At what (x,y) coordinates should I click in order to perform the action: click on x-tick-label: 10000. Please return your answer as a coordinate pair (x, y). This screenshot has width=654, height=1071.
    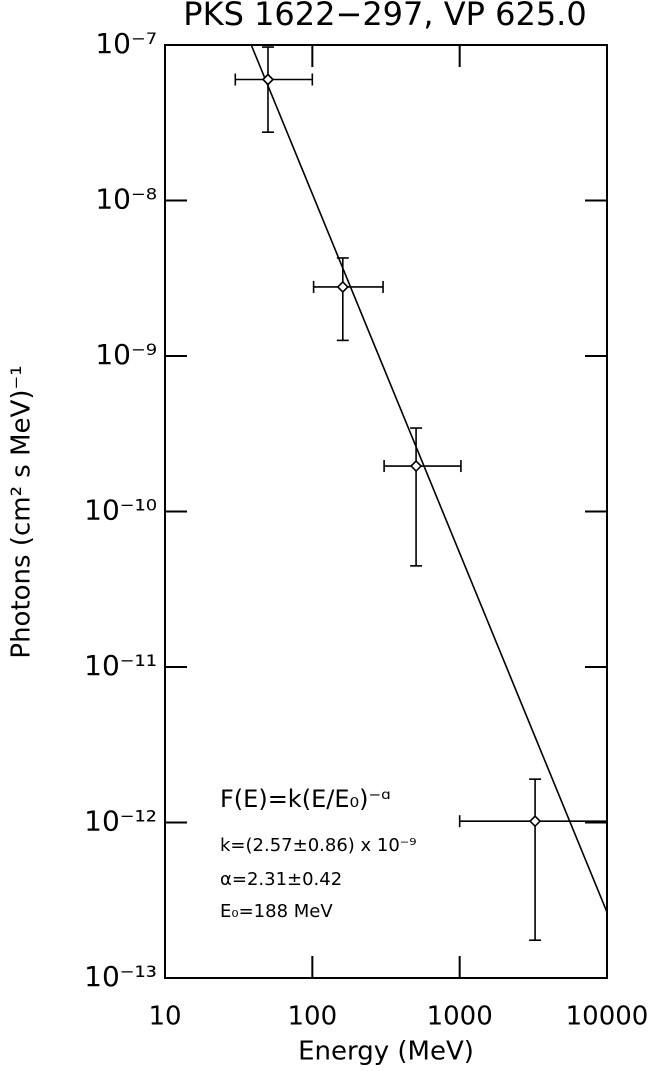
    Looking at the image, I should click on (607, 1017).